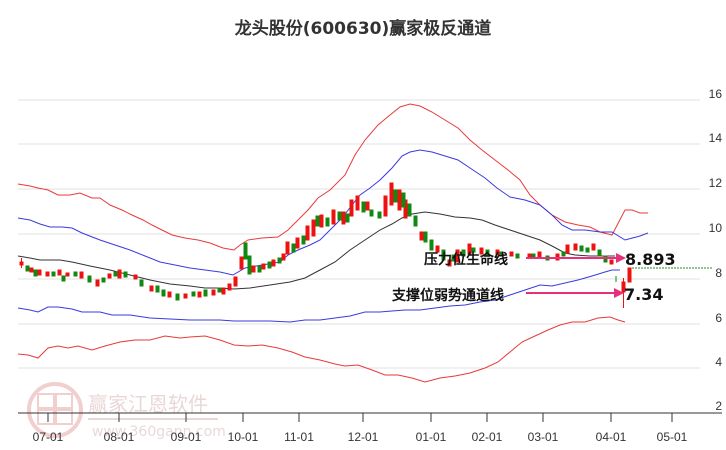 This screenshot has width=726, height=450. I want to click on pressure-annotation: 压力位生命线 8.893, so click(550, 259).